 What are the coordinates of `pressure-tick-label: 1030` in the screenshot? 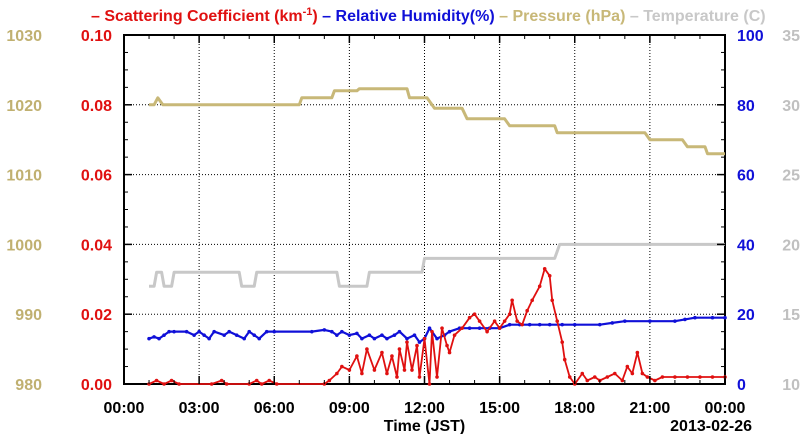 It's located at (24, 36).